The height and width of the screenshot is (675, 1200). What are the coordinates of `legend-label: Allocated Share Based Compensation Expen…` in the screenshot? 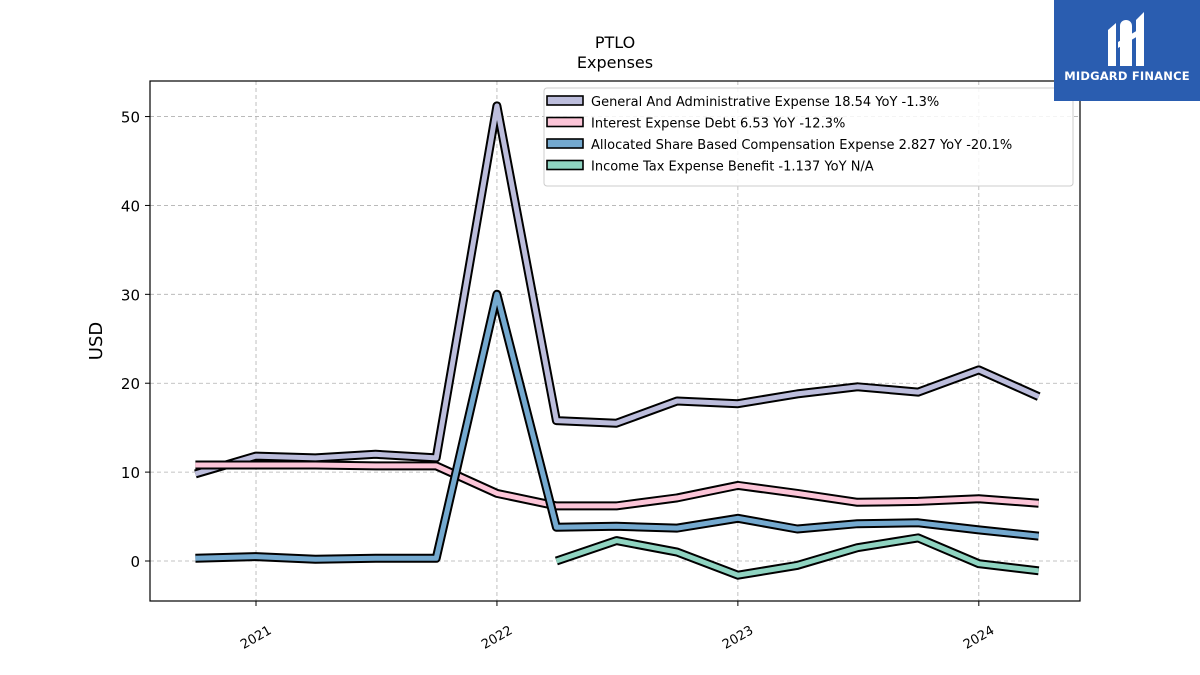 It's located at (801, 145).